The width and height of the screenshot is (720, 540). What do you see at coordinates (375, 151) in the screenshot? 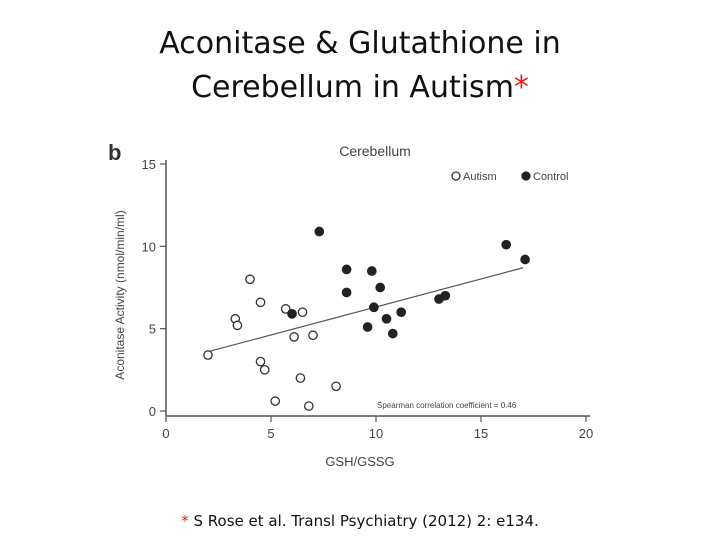
I see `chart-title: Cerebellum` at bounding box center [375, 151].